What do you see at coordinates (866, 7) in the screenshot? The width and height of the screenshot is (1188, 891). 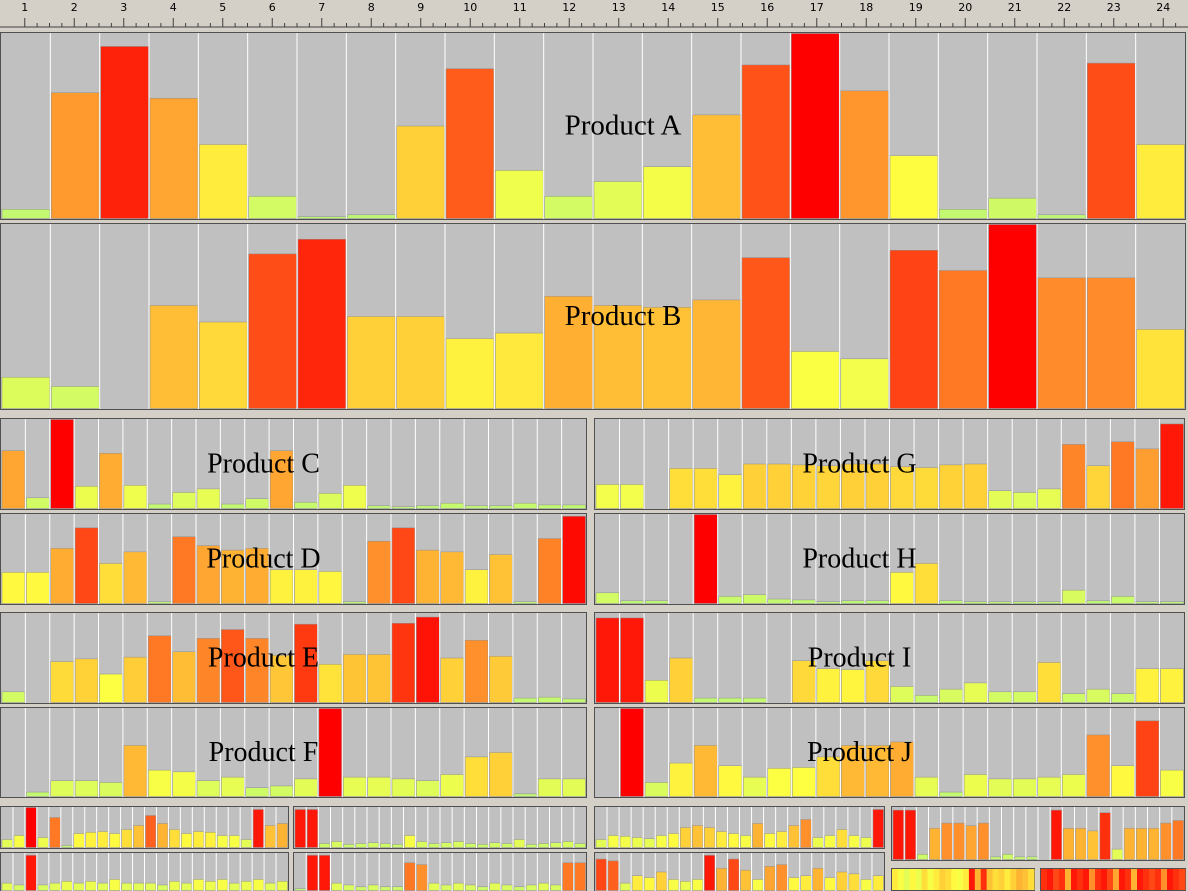 I see `ruler-label: 18` at bounding box center [866, 7].